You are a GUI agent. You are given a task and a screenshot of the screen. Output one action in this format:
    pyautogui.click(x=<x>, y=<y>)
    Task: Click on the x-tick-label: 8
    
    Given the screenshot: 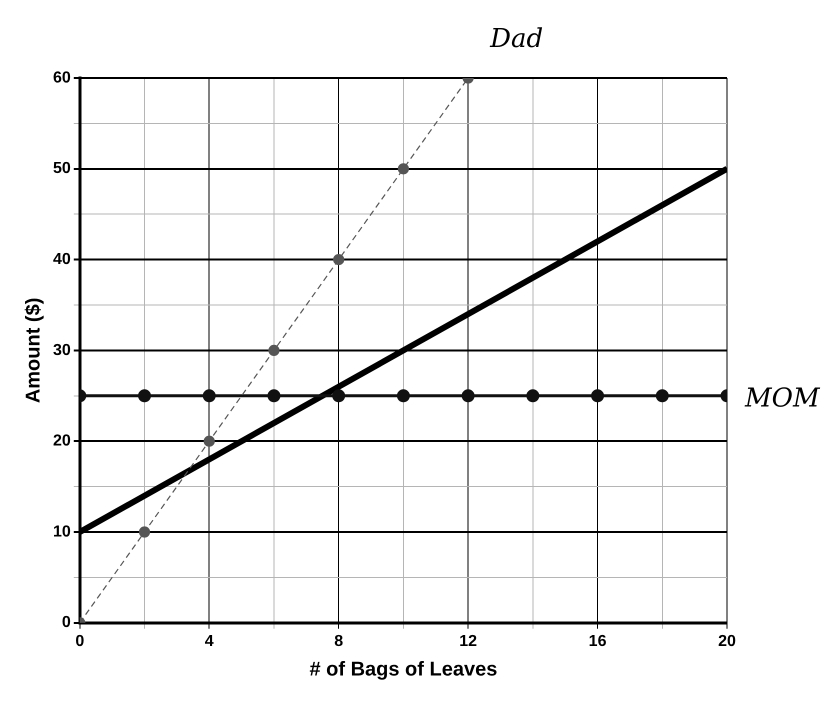 What is the action you would take?
    pyautogui.click(x=339, y=641)
    